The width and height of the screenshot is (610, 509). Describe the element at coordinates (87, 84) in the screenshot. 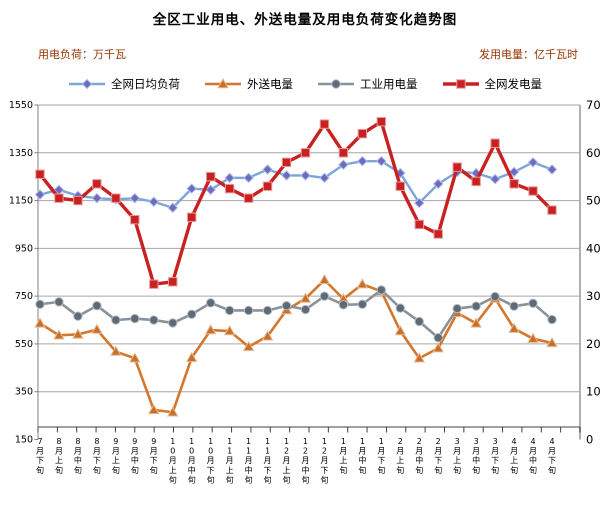

I see `legend-diamond-marker-icon` at that location.